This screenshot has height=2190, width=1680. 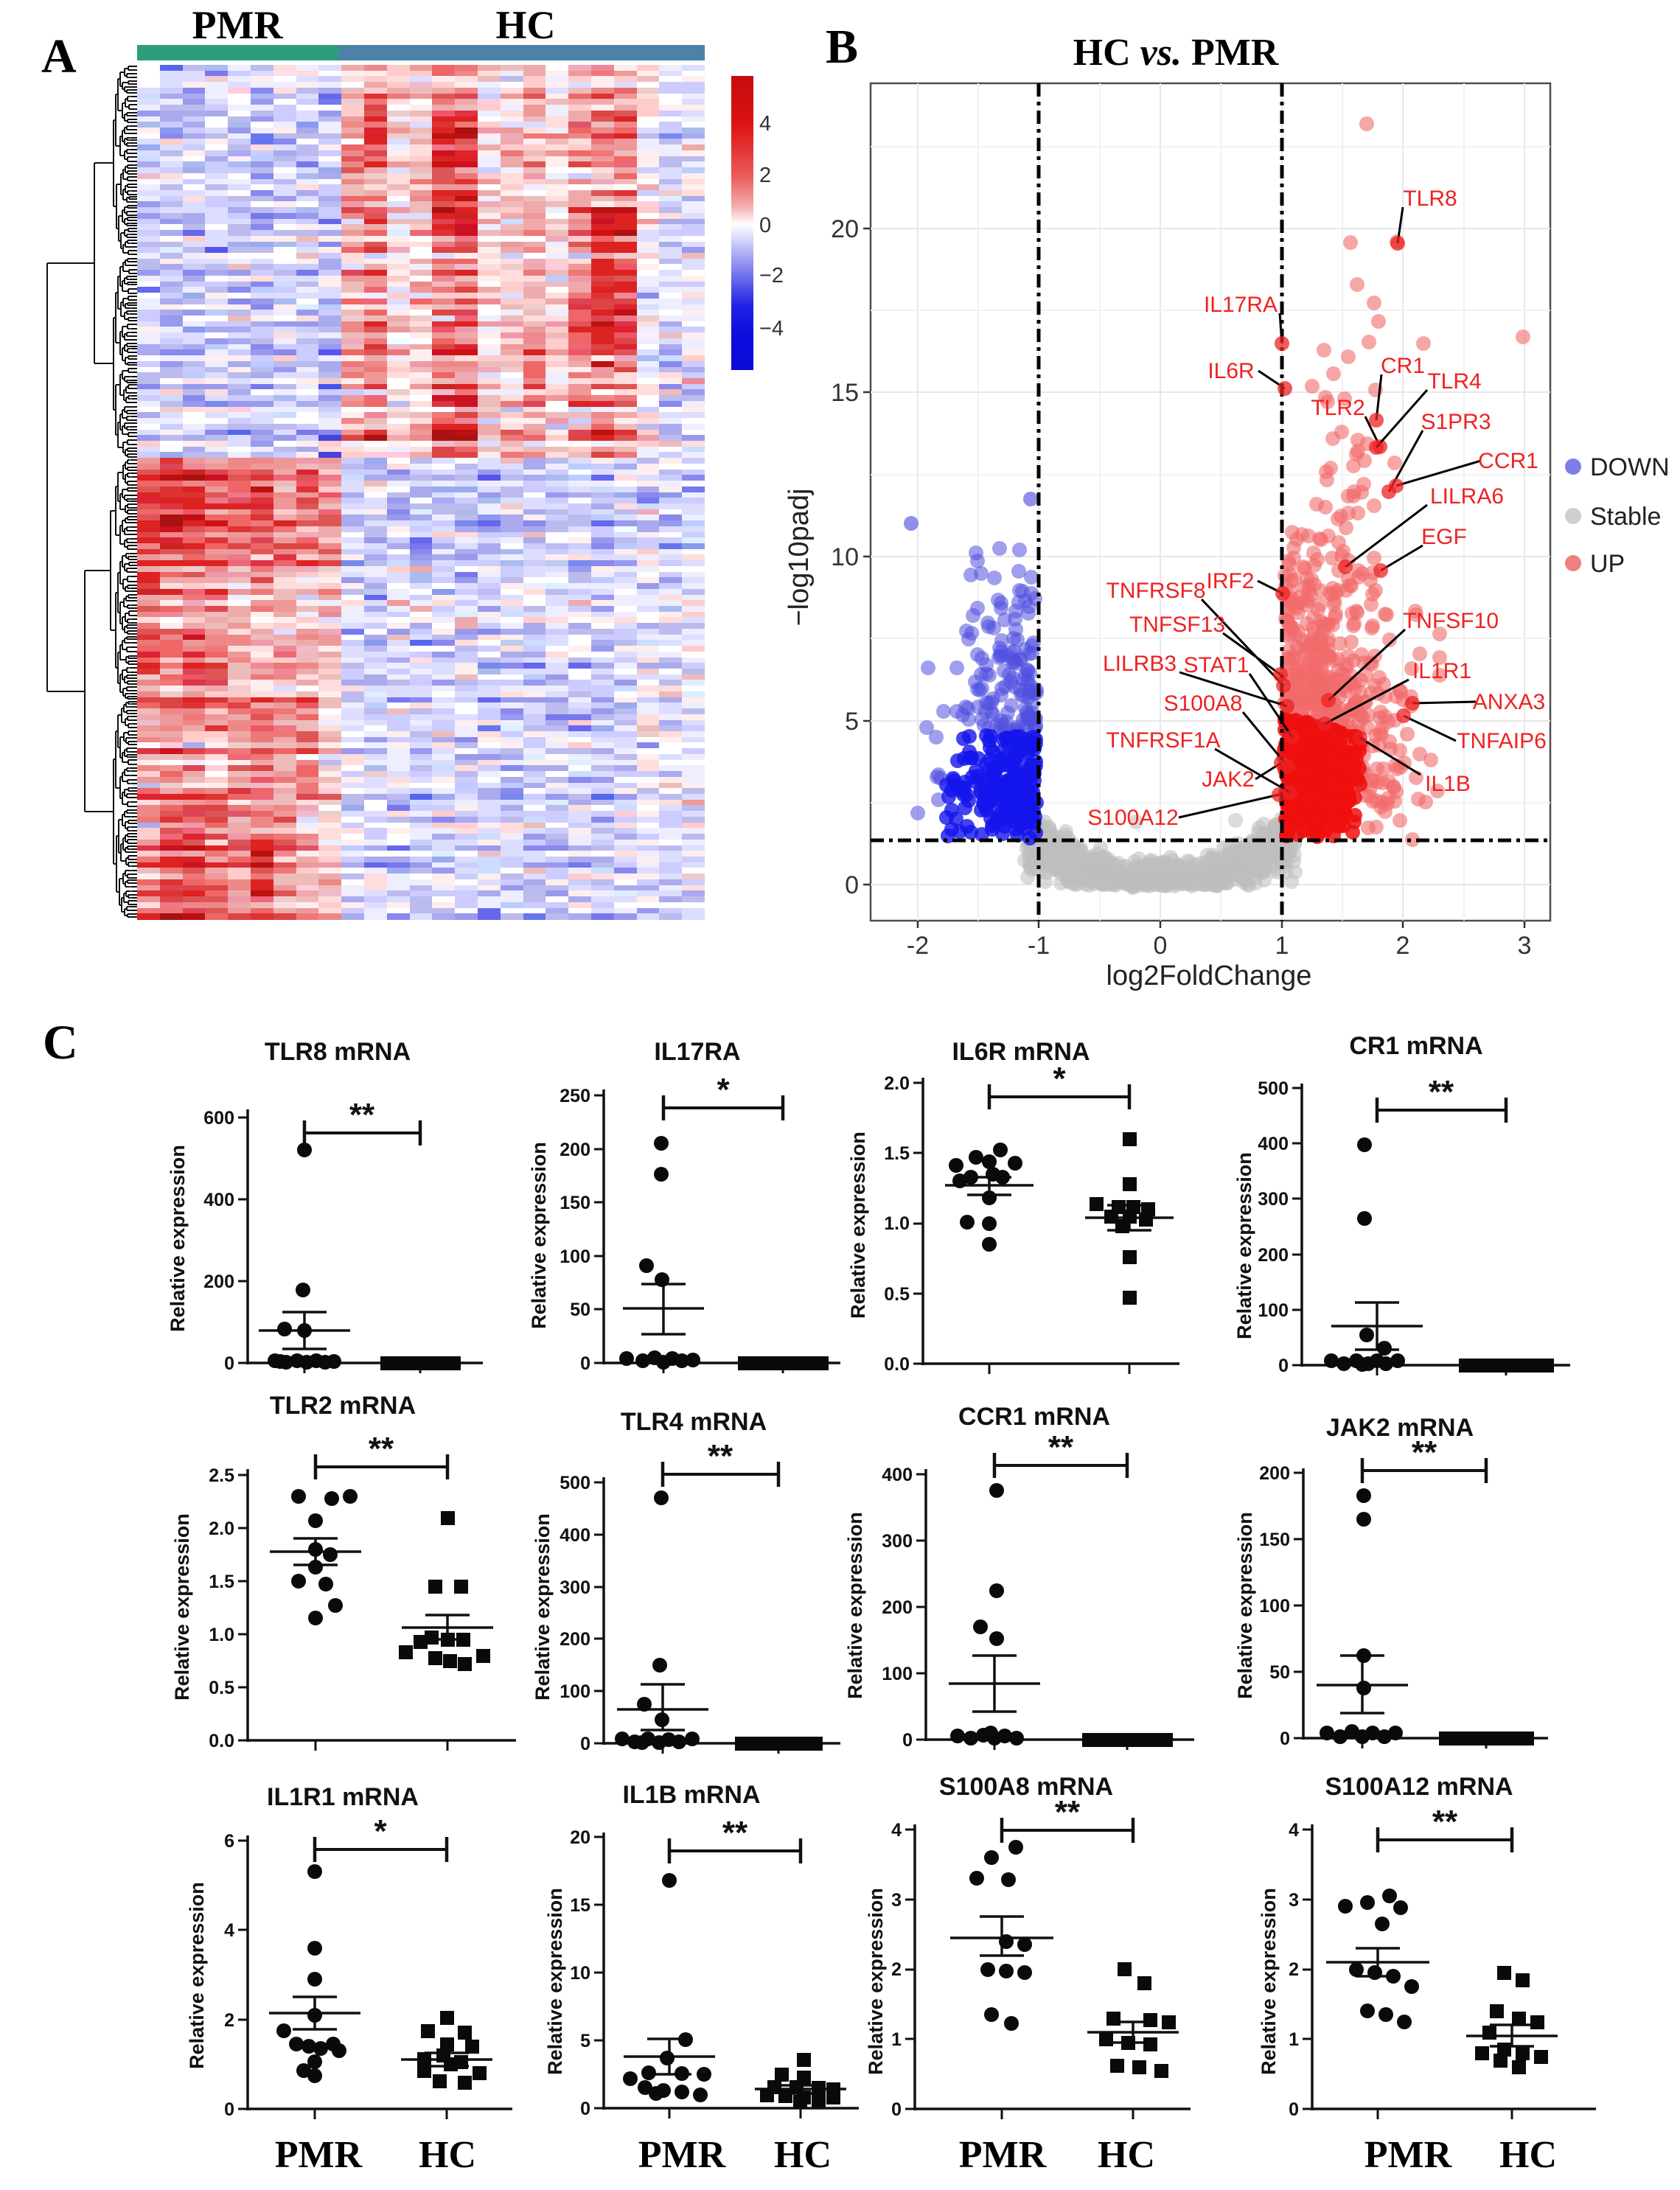 What do you see at coordinates (1176, 53) in the screenshot?
I see `svg-text: HC vs. PMR` at bounding box center [1176, 53].